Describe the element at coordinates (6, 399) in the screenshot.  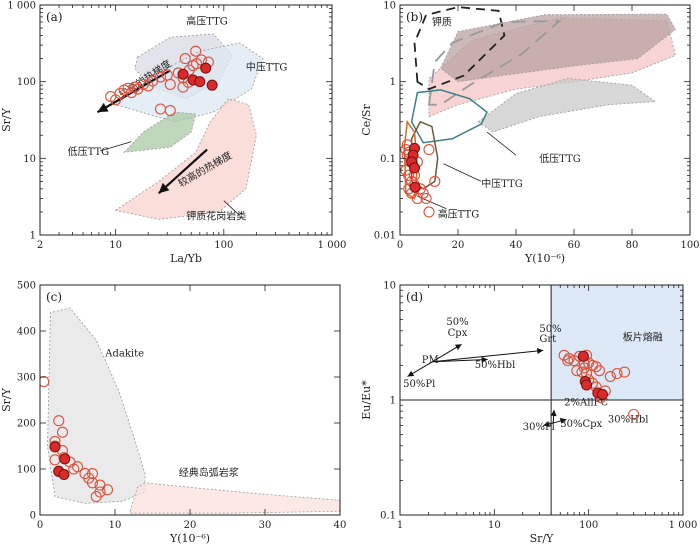
I see `y-axis-label: Sr/Y` at that location.